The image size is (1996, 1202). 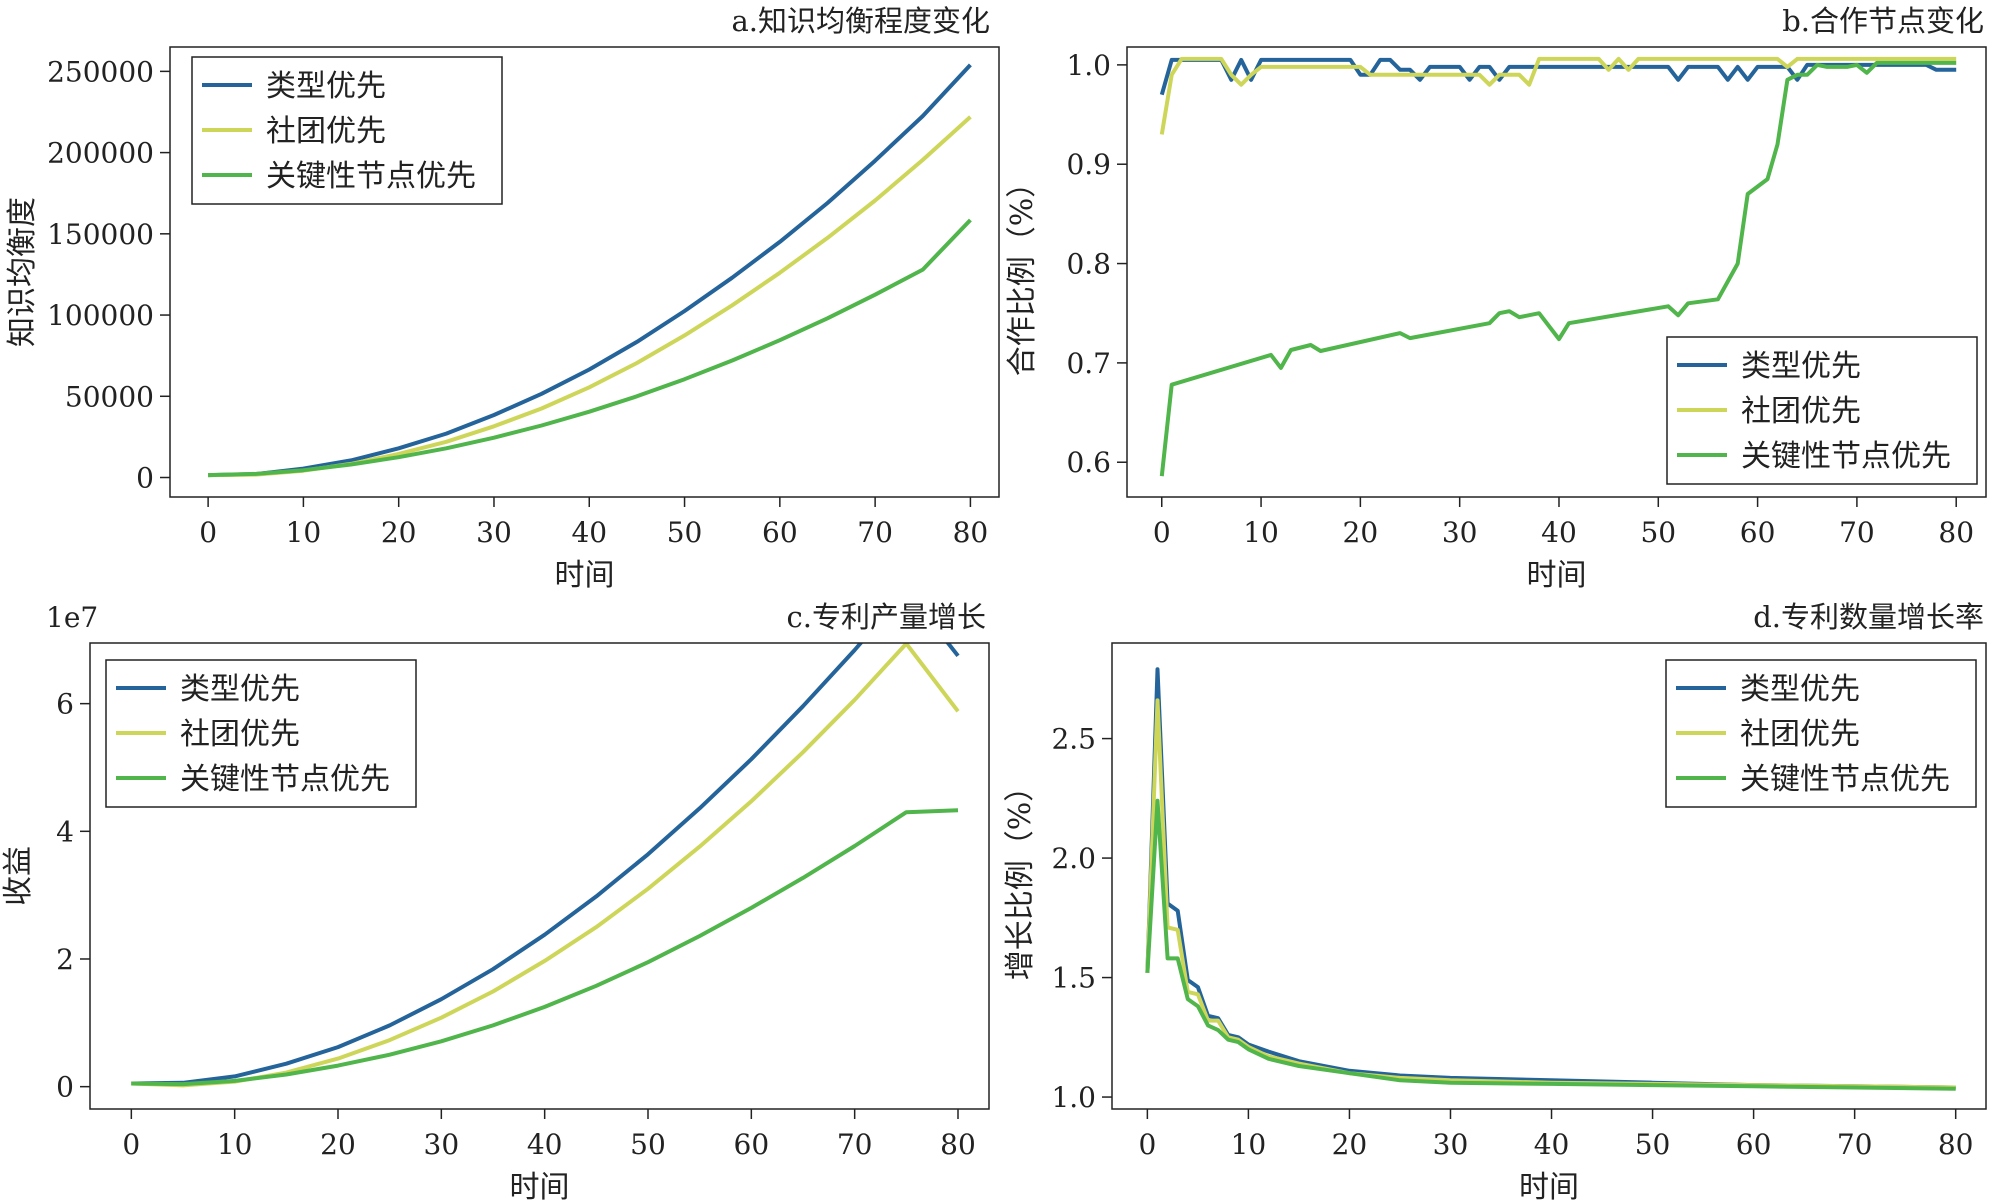 I want to click on y-tick-label: 250000, so click(x=100, y=71).